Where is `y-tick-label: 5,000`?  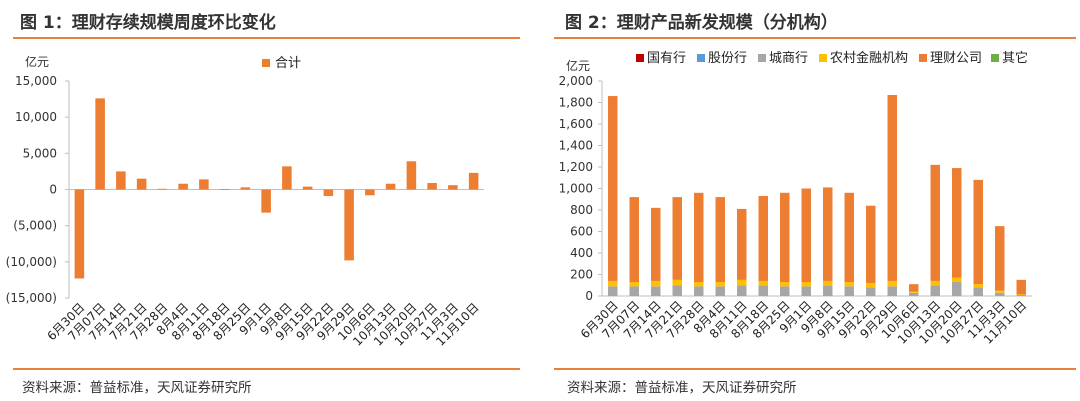 y-tick-label: 5,000 is located at coordinates (40, 153).